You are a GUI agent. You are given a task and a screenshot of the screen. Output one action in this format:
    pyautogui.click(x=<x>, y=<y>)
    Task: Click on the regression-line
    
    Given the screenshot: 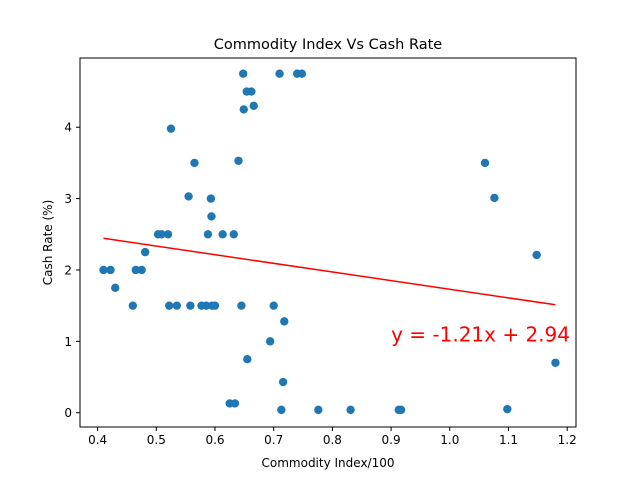 What is the action you would take?
    pyautogui.click(x=329, y=271)
    